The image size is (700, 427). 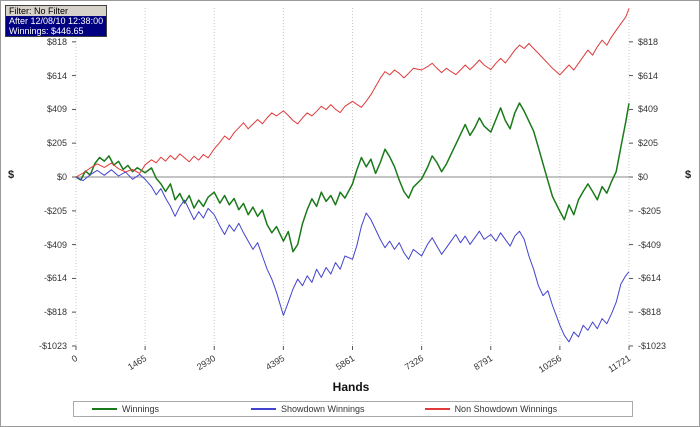 I want to click on non-showdown-line-sample-icon, so click(x=437, y=409).